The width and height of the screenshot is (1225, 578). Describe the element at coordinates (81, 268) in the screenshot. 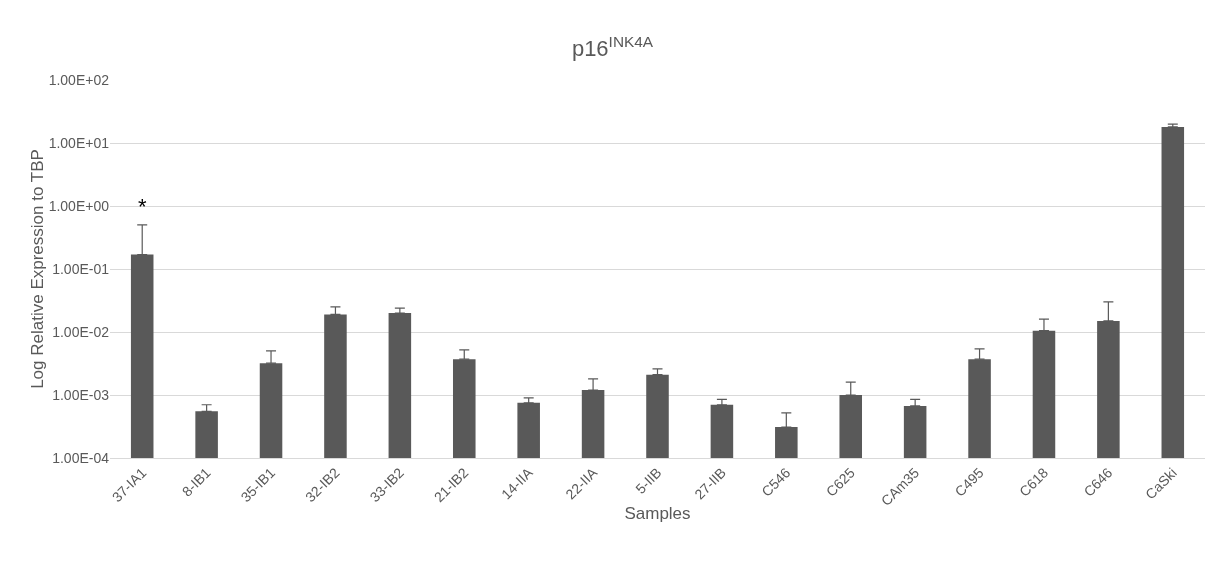

I see `y-tick-label: 1.00E-01` at that location.